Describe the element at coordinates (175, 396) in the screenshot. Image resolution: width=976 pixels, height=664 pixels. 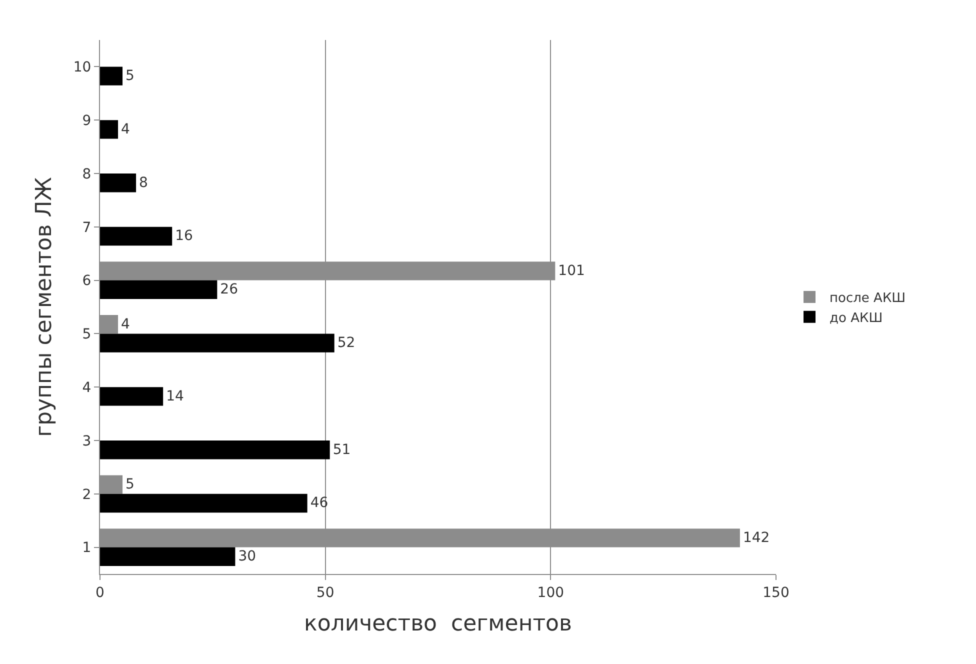
I see `data-label: 14` at that location.